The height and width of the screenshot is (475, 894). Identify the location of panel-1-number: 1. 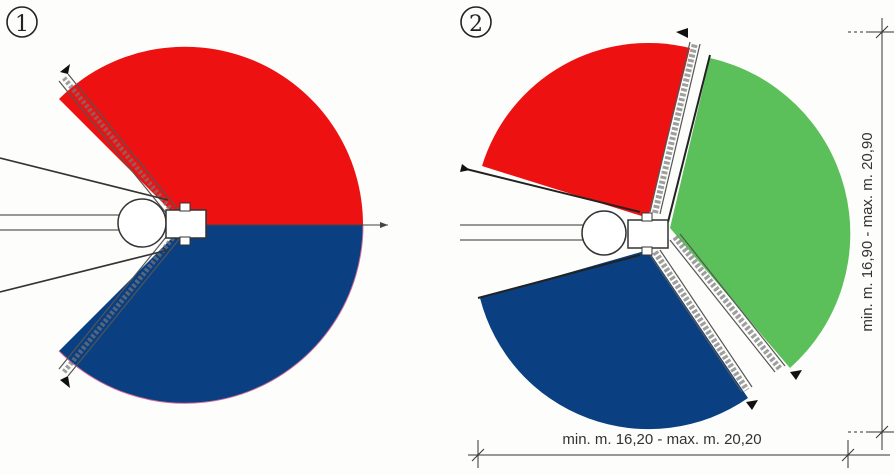
(22, 24).